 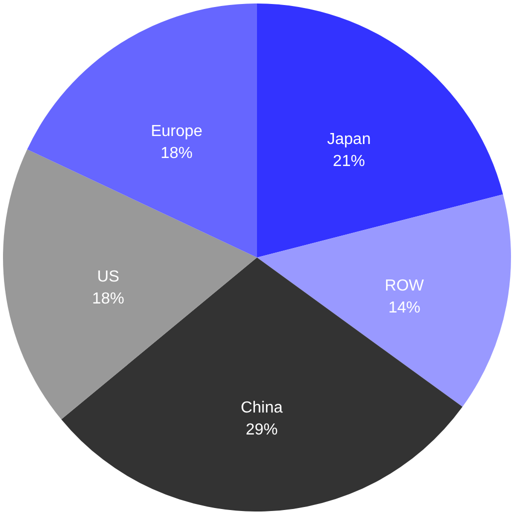 What do you see at coordinates (404, 308) in the screenshot?
I see `data-label: 14%` at bounding box center [404, 308].